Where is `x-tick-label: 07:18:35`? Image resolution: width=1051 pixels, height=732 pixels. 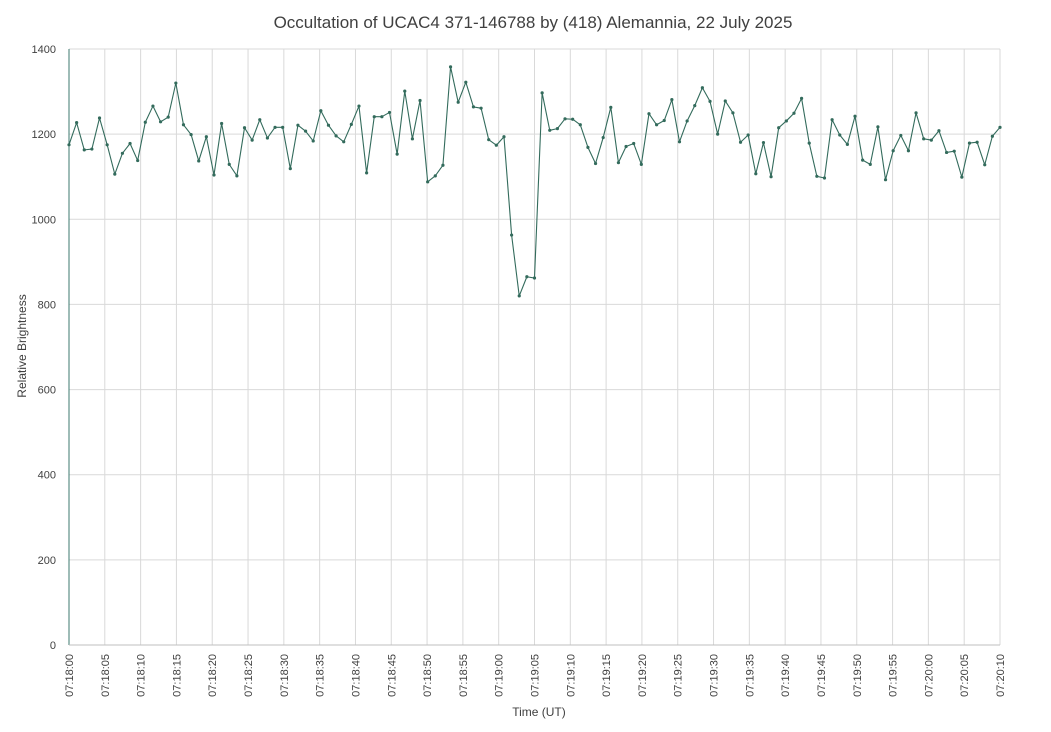 x-tick-label: 07:18:35 is located at coordinates (321, 675).